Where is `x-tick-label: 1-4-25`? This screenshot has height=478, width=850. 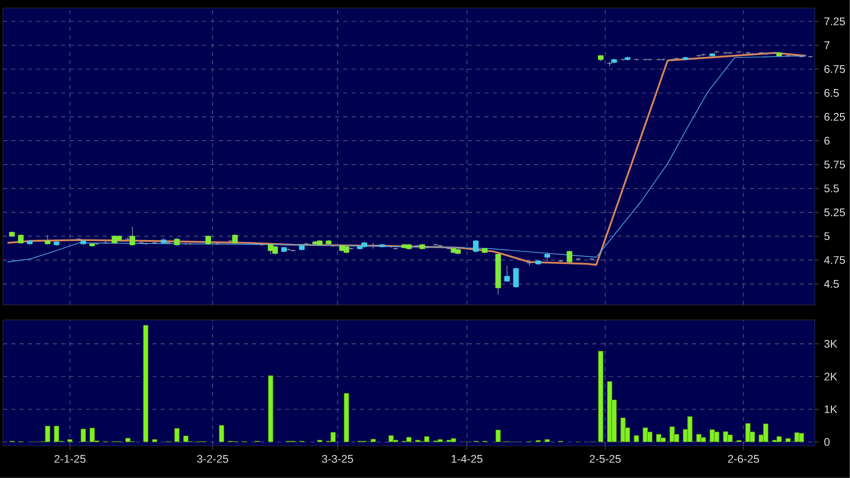
x-tick-label: 1-4-25 is located at coordinates (467, 458).